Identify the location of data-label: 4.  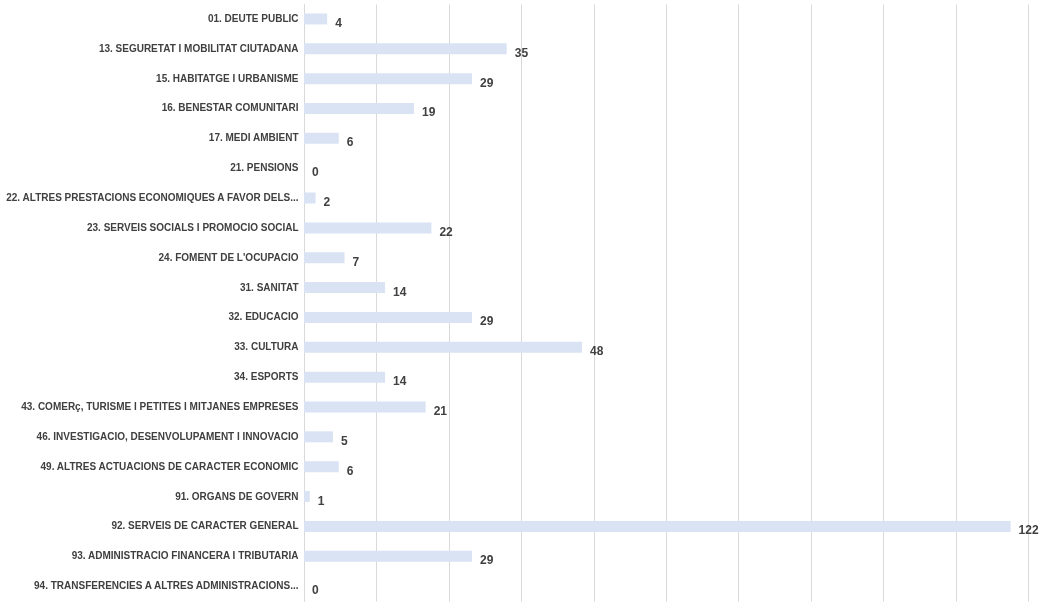
(339, 22).